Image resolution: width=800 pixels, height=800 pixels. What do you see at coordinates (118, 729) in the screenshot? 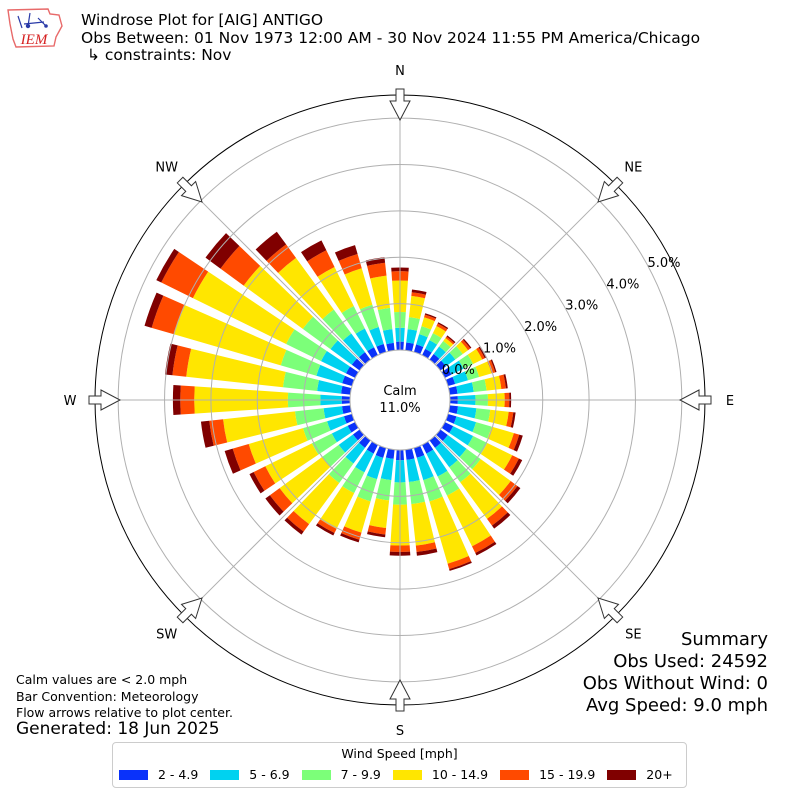
I see `generated-date: Generated: 18 Jun 2025` at bounding box center [118, 729].